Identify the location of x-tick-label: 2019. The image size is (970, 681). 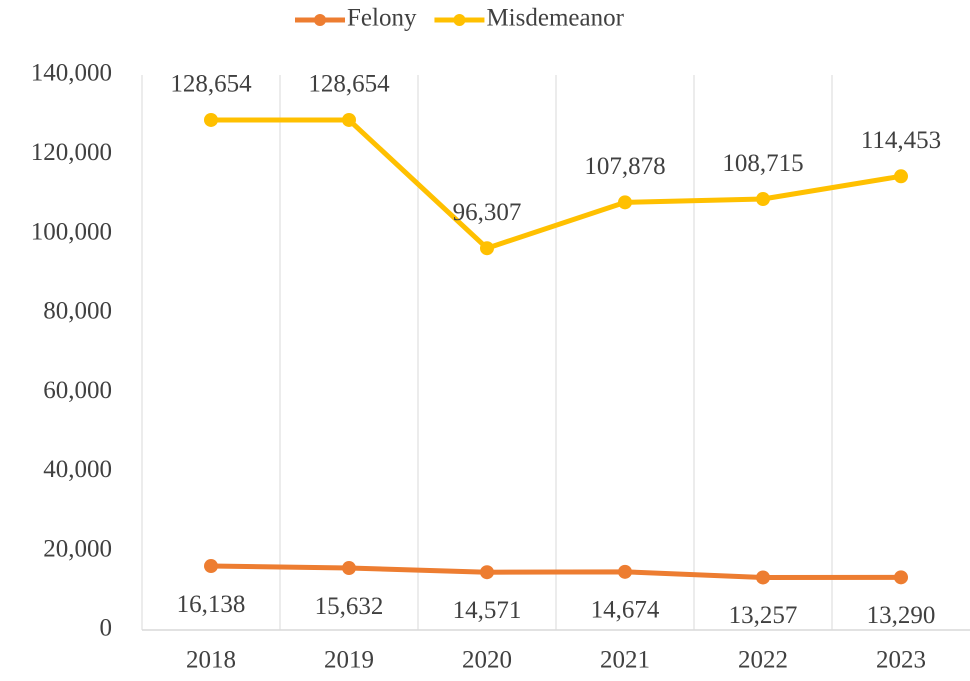
(349, 660).